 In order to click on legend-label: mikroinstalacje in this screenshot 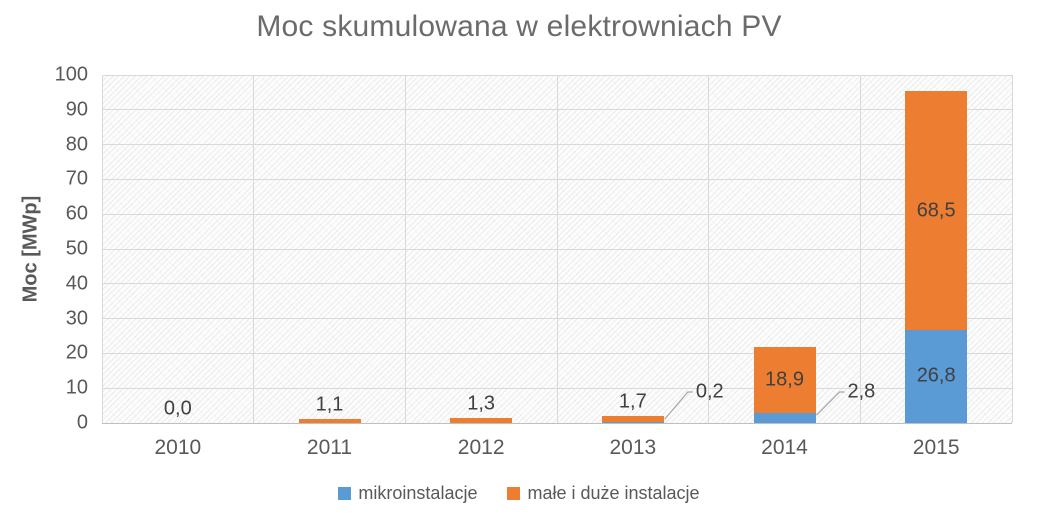, I will do `click(418, 493)`.